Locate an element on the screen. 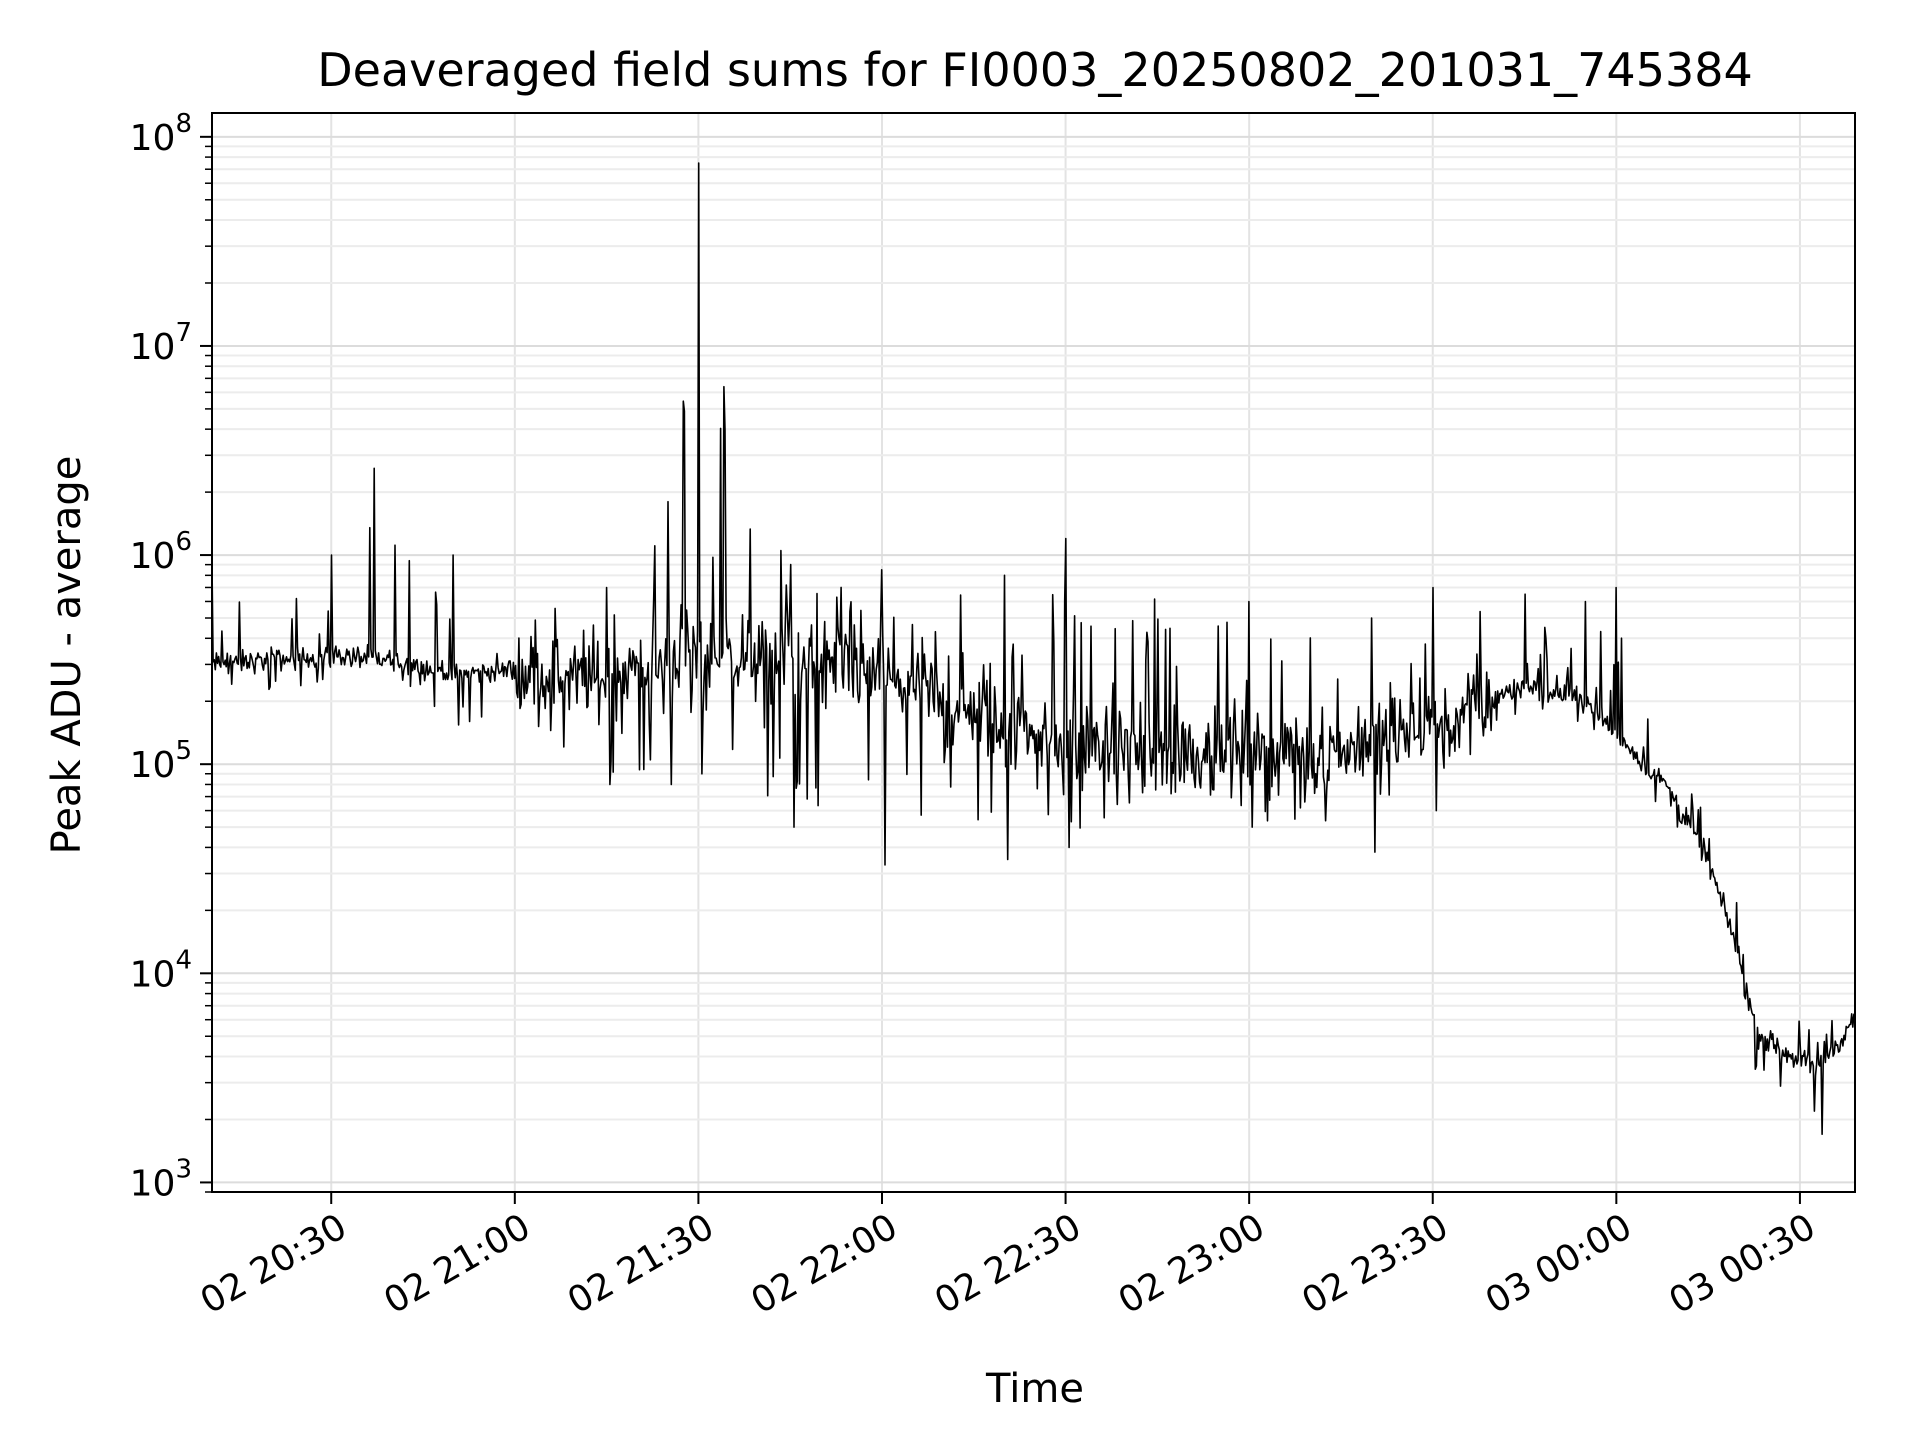 The width and height of the screenshot is (1920, 1440). y-axis-label: Peak ADU - average is located at coordinates (67, 655).